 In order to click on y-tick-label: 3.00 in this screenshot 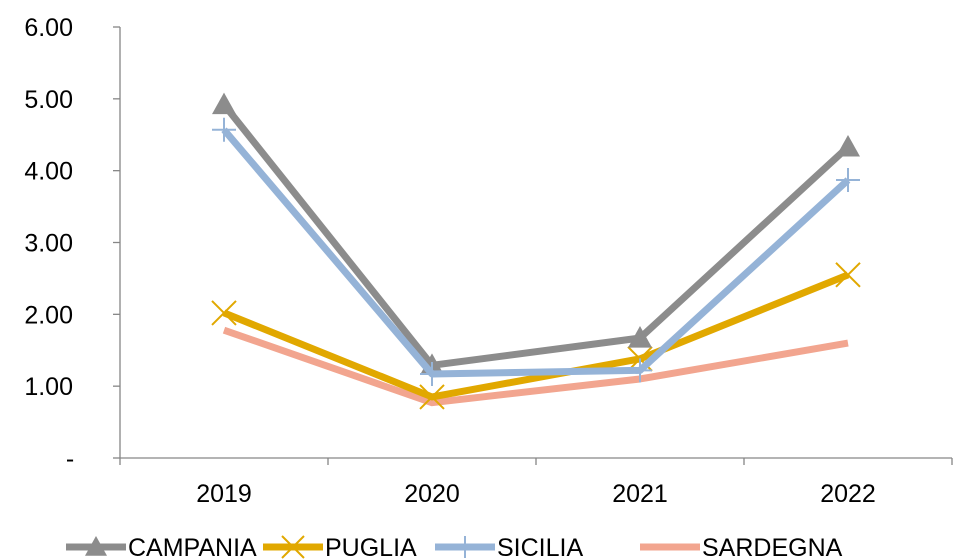, I will do `click(48, 244)`.